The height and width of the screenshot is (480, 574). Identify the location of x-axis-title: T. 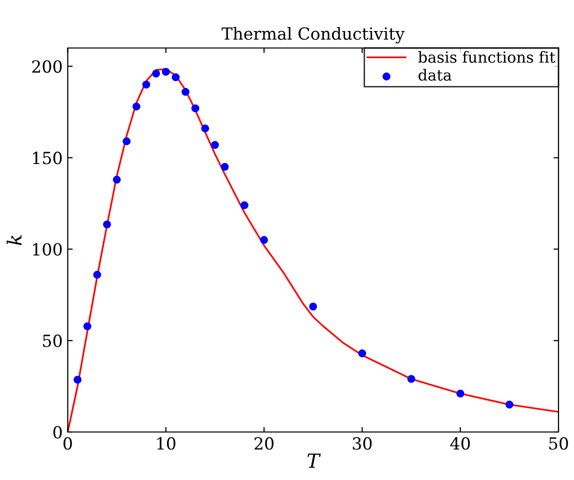
(314, 461).